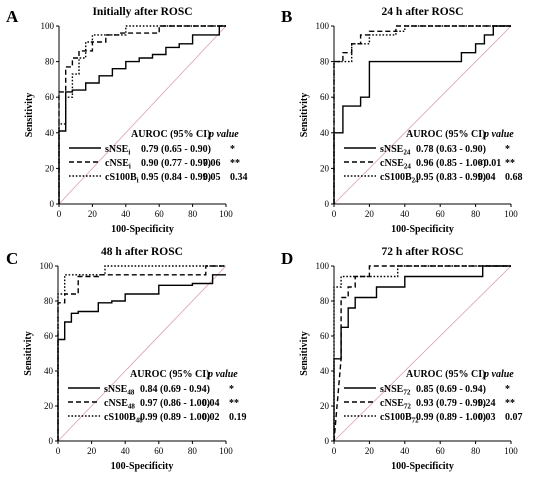 The width and height of the screenshot is (550, 482). I want to click on panel-title: Initially after ROSC, so click(142, 12).